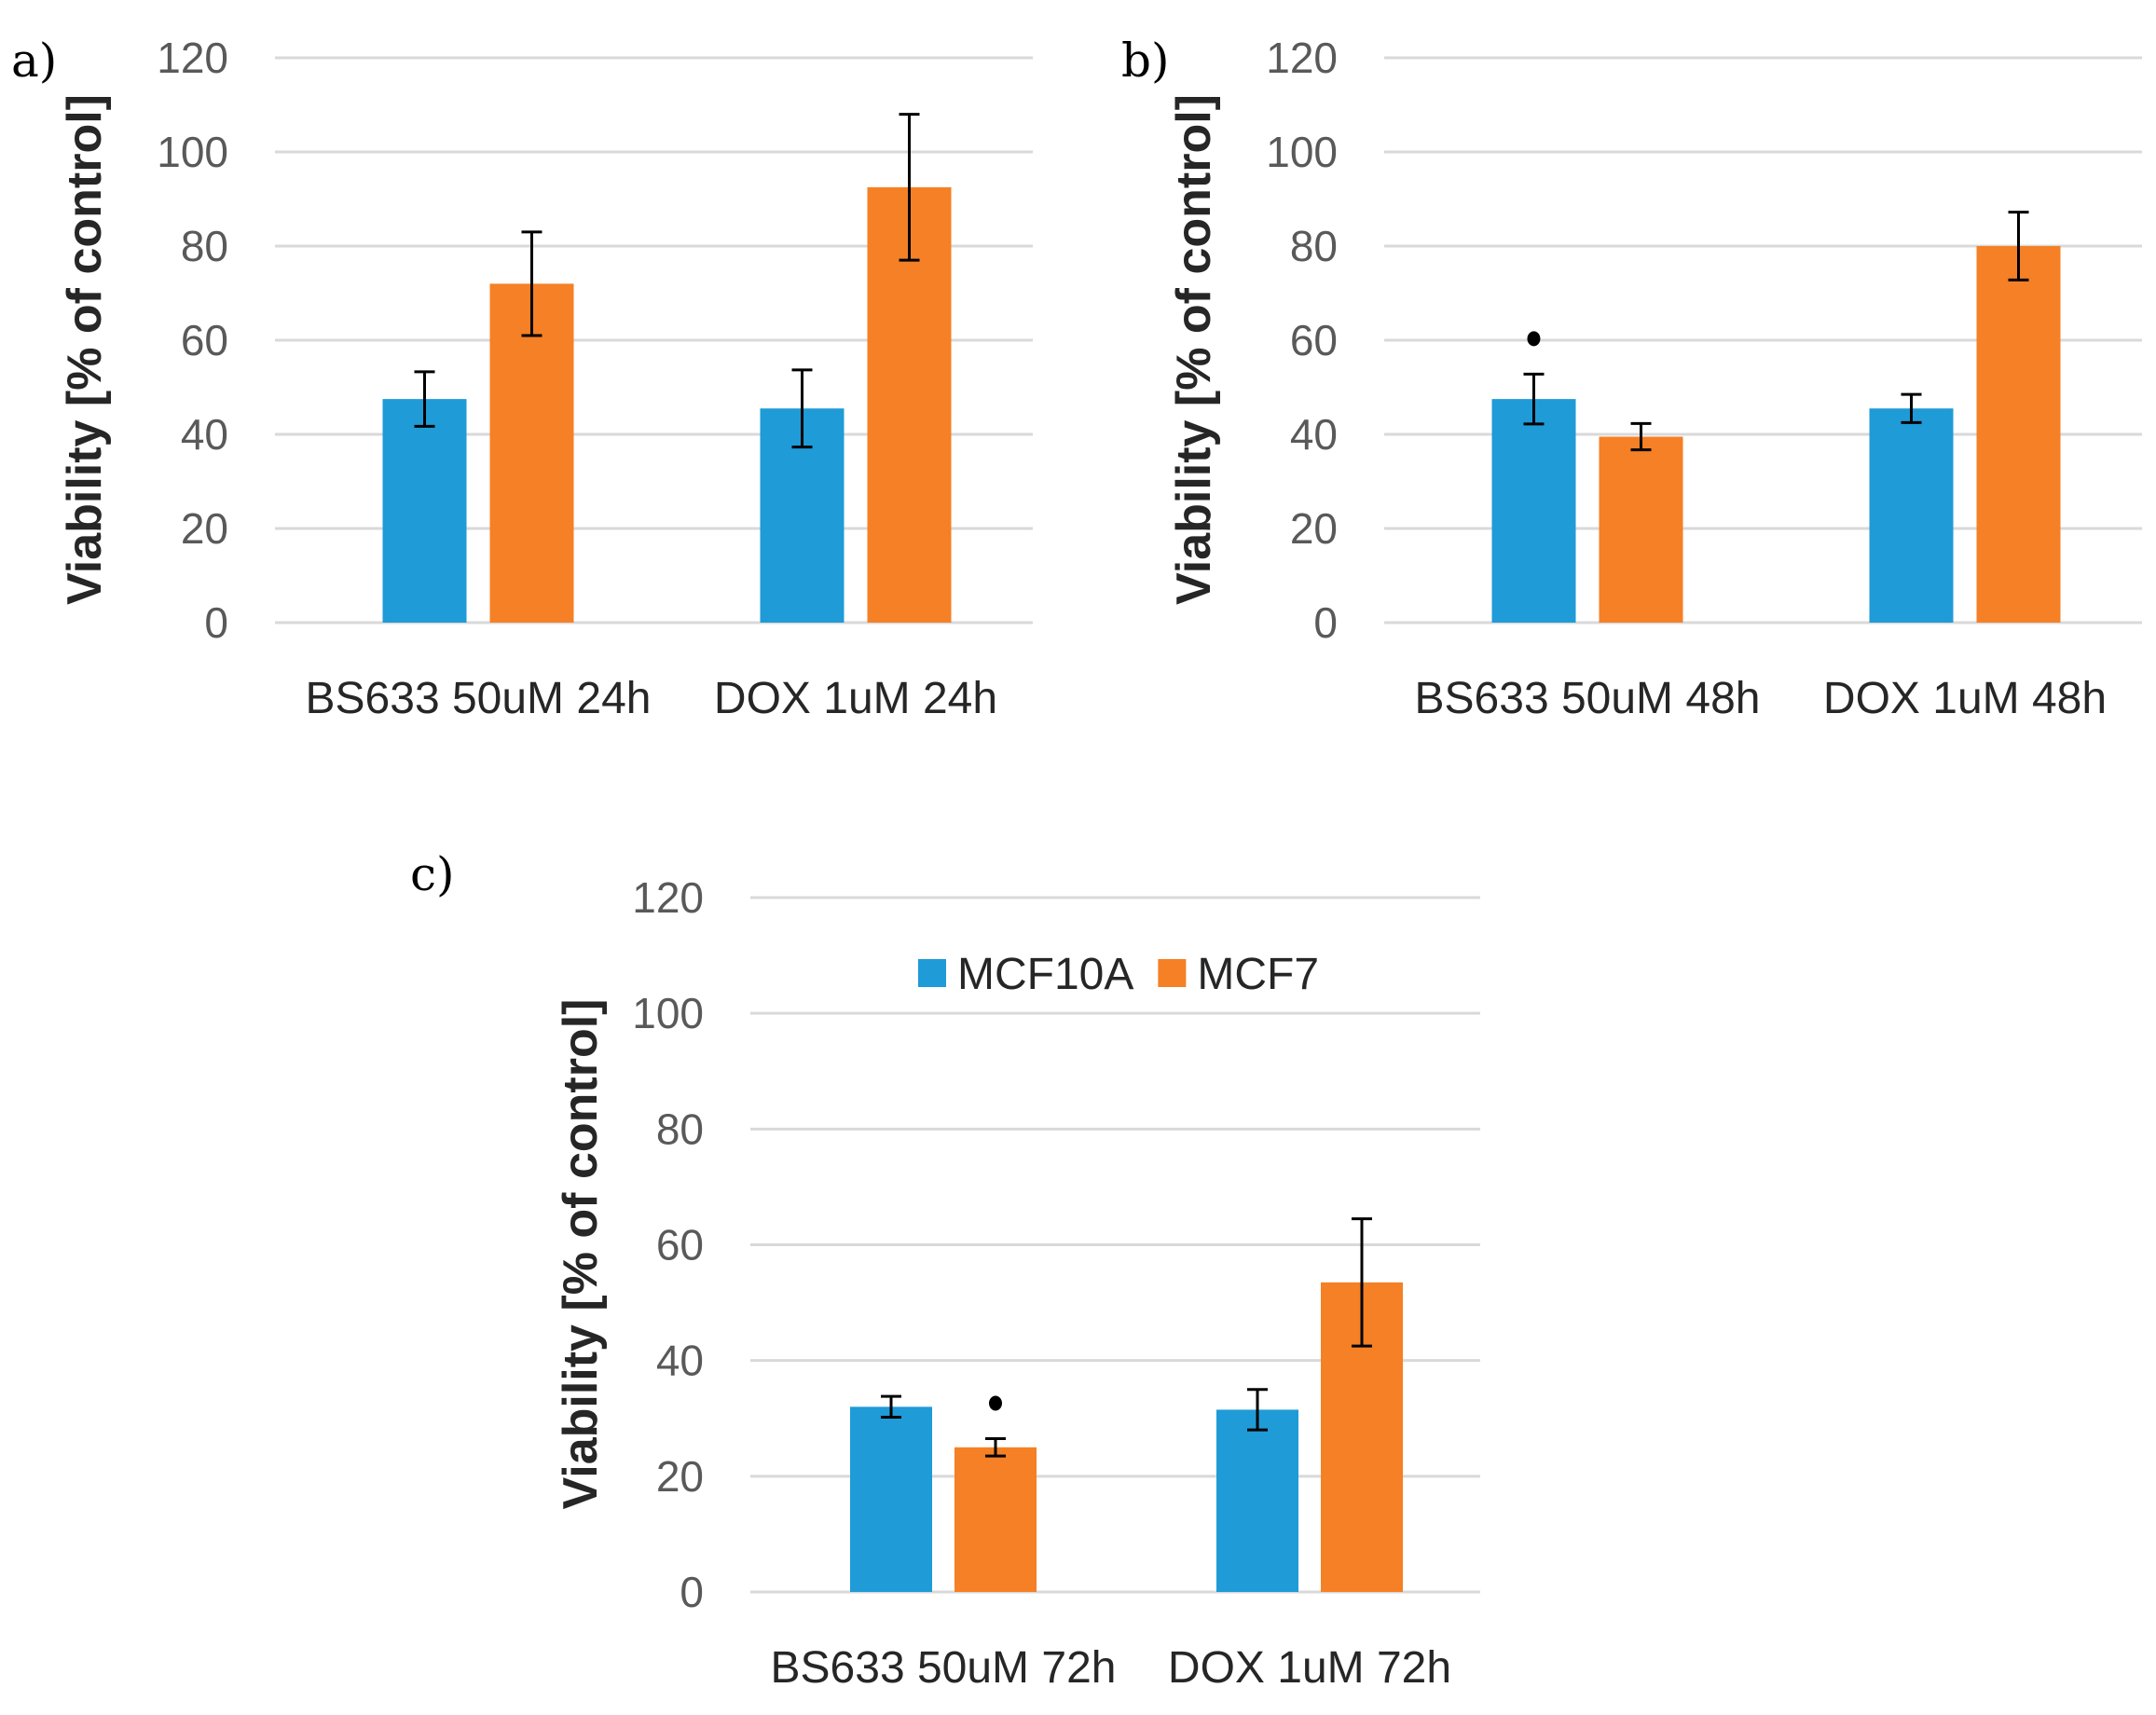 The width and height of the screenshot is (2156, 1715). I want to click on panel-letter: b), so click(1146, 61).